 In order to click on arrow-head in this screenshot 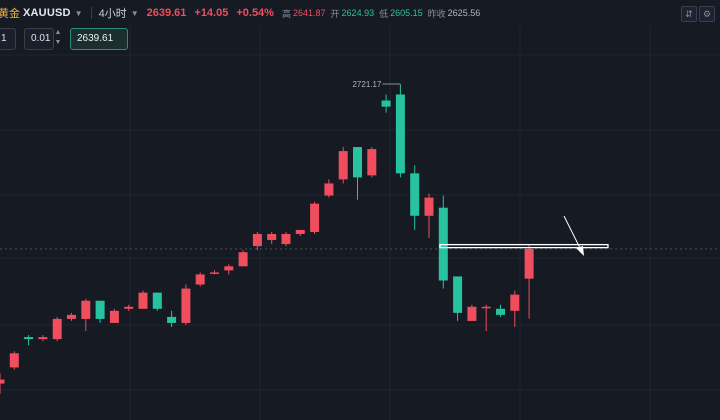, I will do `click(580, 251)`.